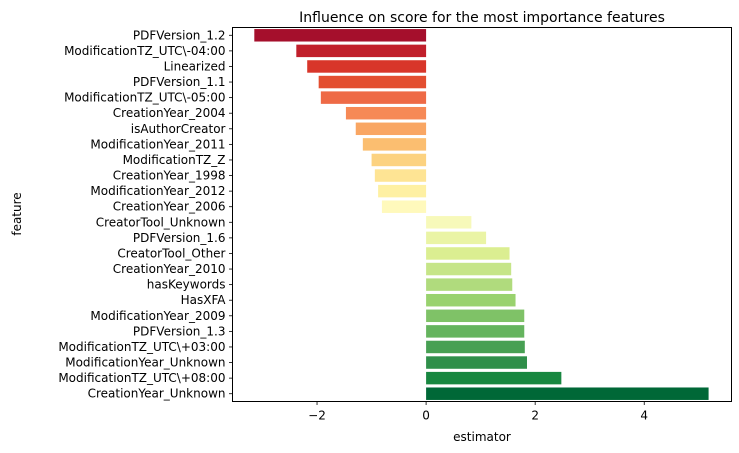 The image size is (739, 453). What do you see at coordinates (482, 437) in the screenshot?
I see `x-axis-label: estimator` at bounding box center [482, 437].